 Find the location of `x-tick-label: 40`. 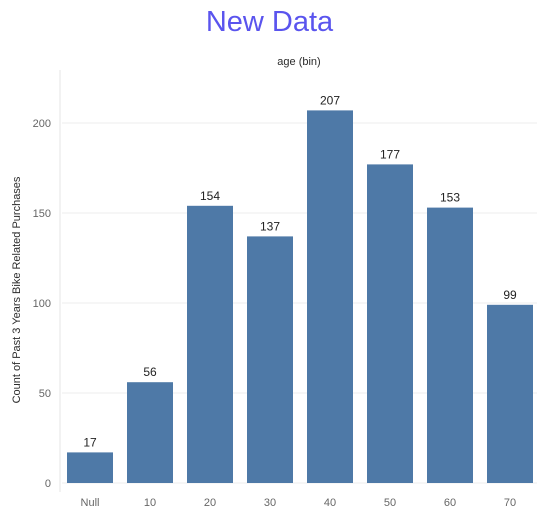

x-tick-label: 40 is located at coordinates (330, 503).